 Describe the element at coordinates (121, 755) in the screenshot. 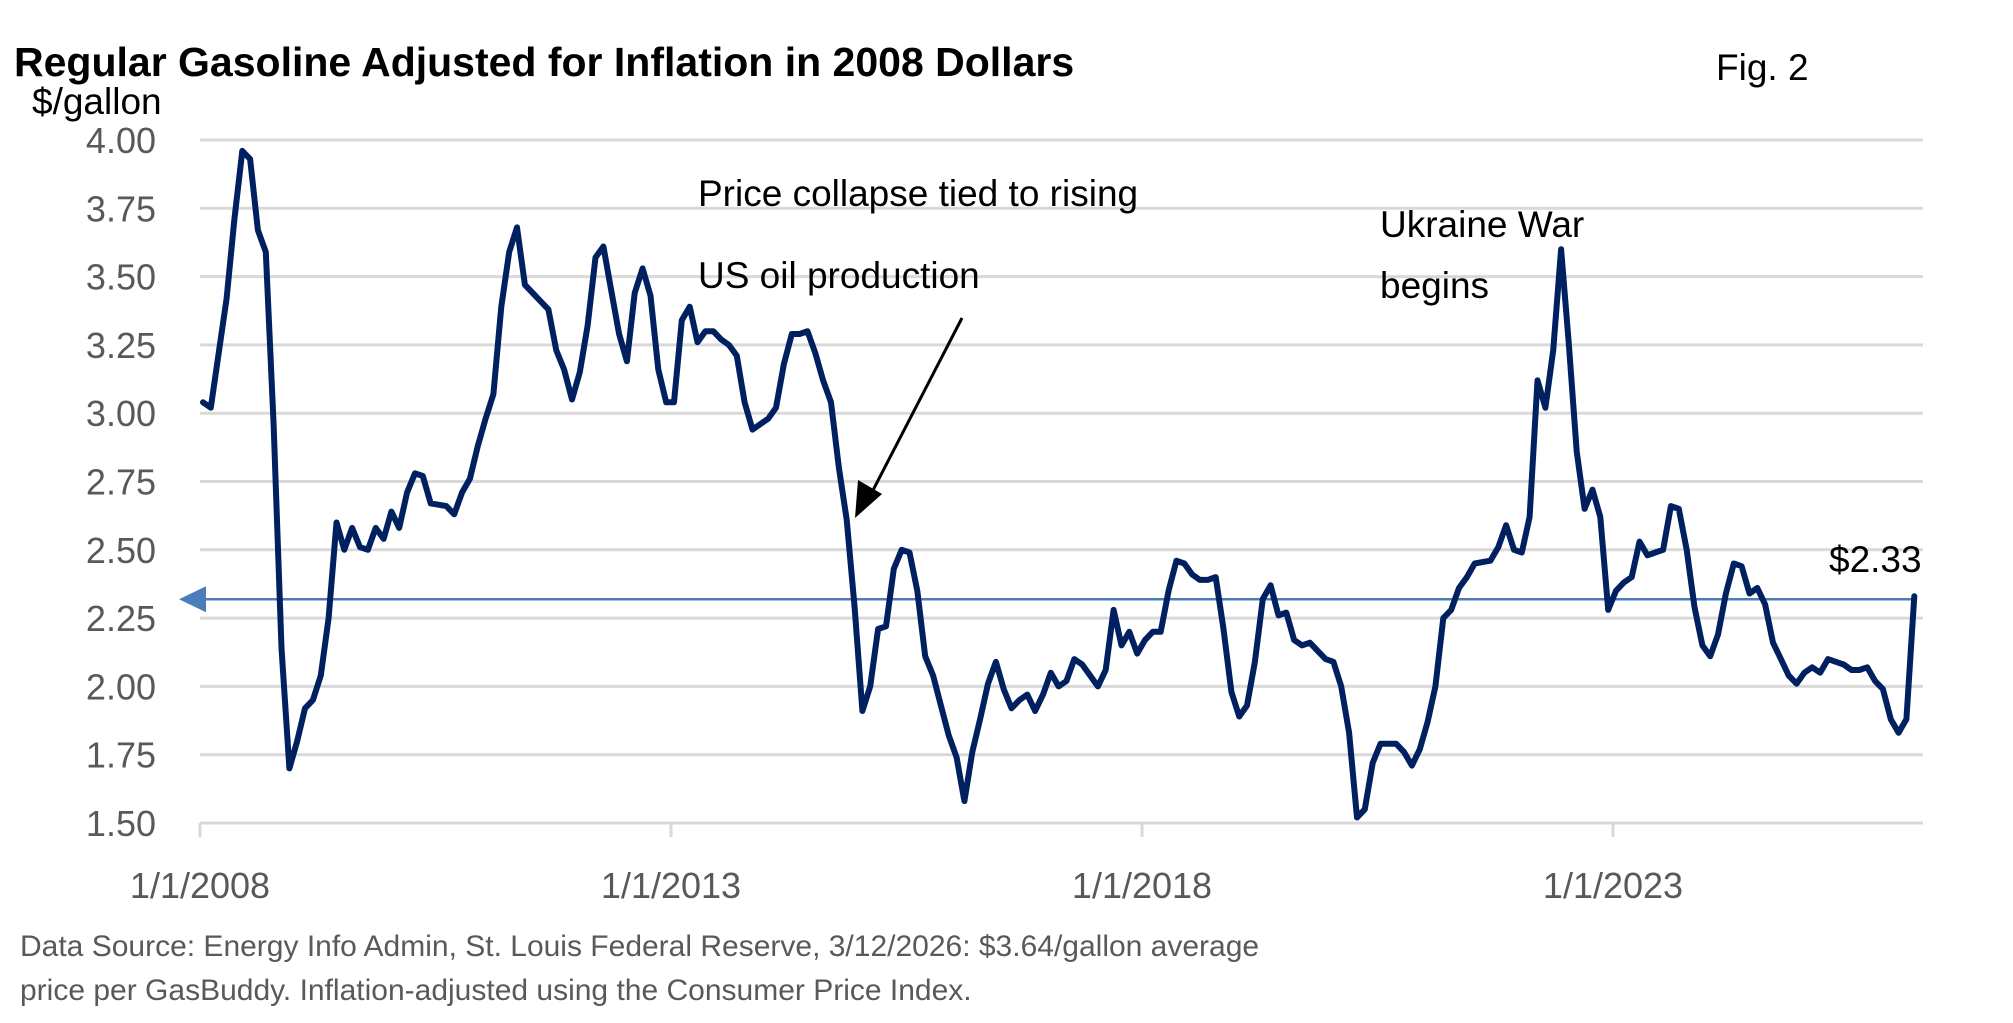

I see `y-tick-label: 1.75` at that location.